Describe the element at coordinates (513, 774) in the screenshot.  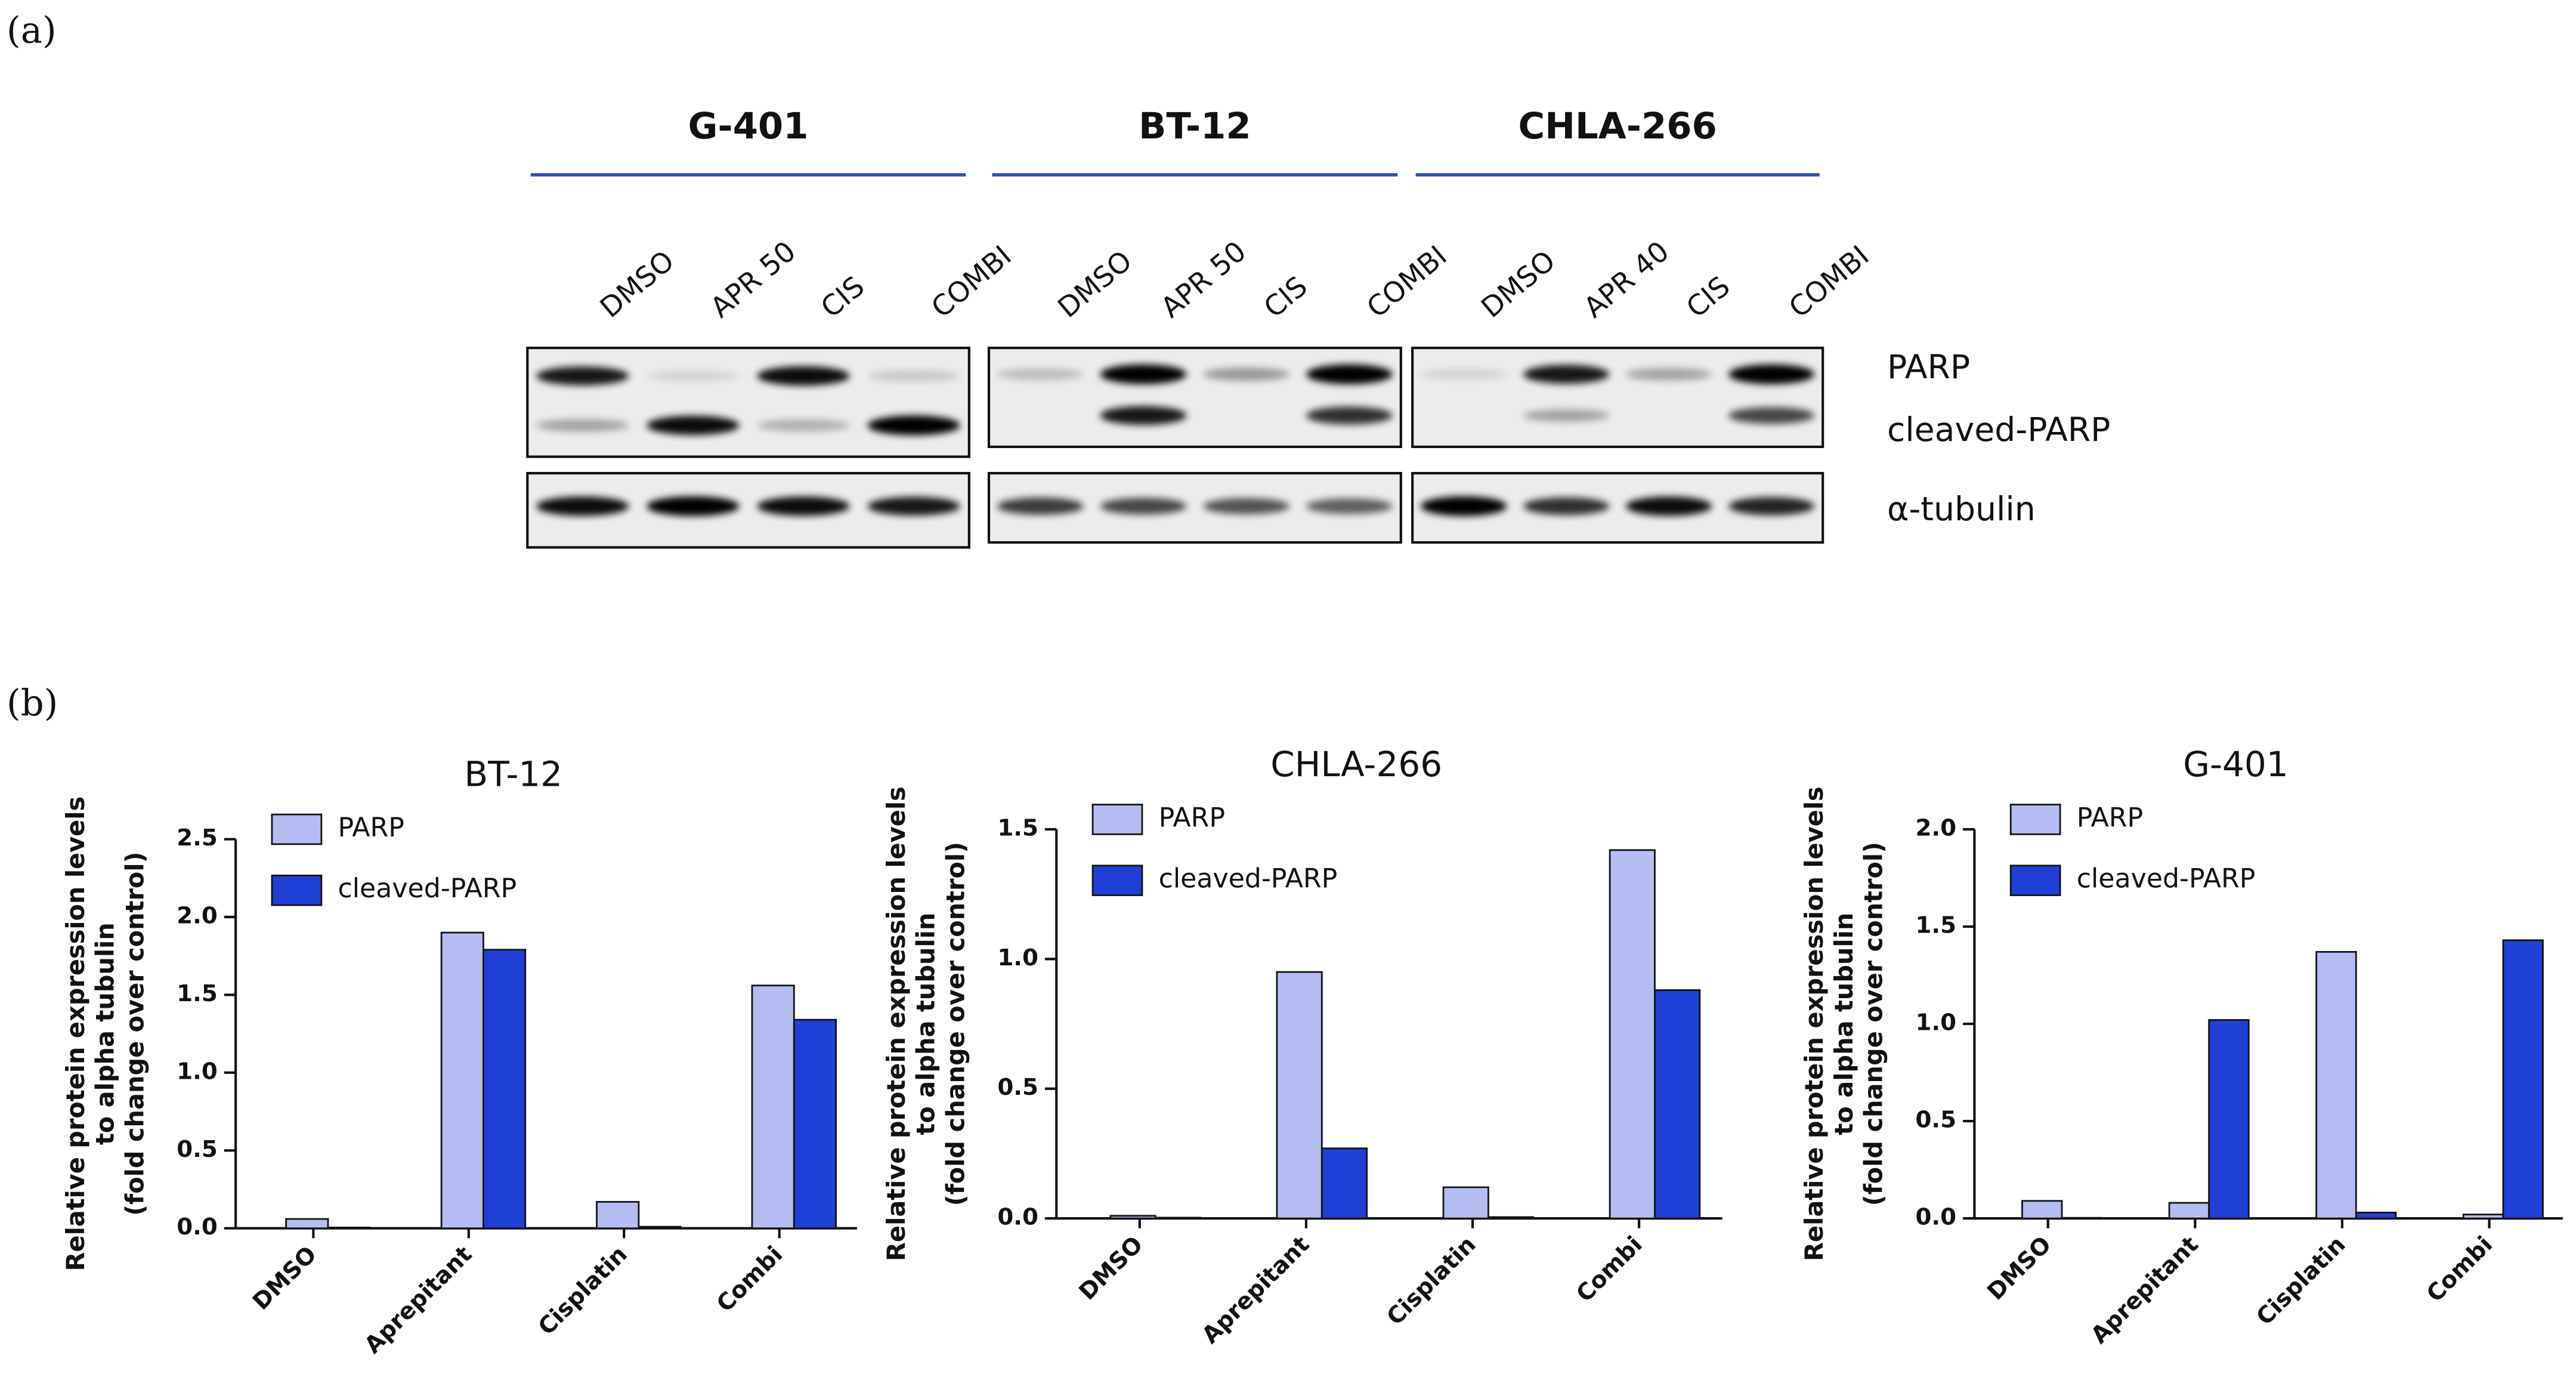
I see `chart-title: BT-12` at that location.